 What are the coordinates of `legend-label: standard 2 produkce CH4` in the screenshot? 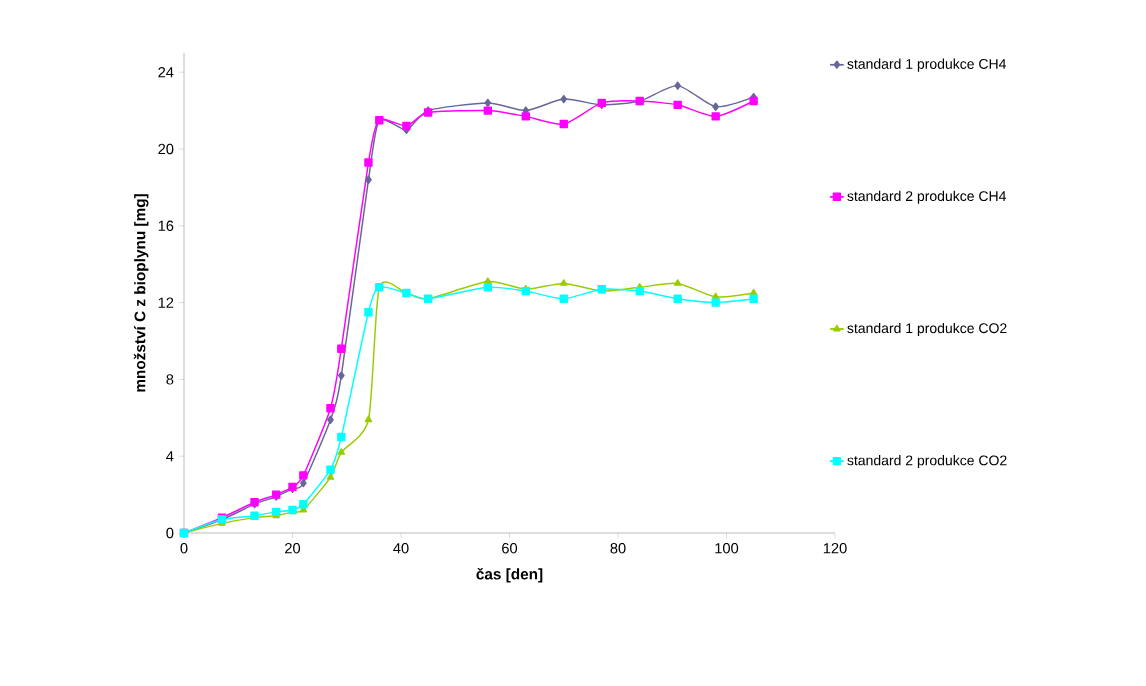 It's located at (926, 197).